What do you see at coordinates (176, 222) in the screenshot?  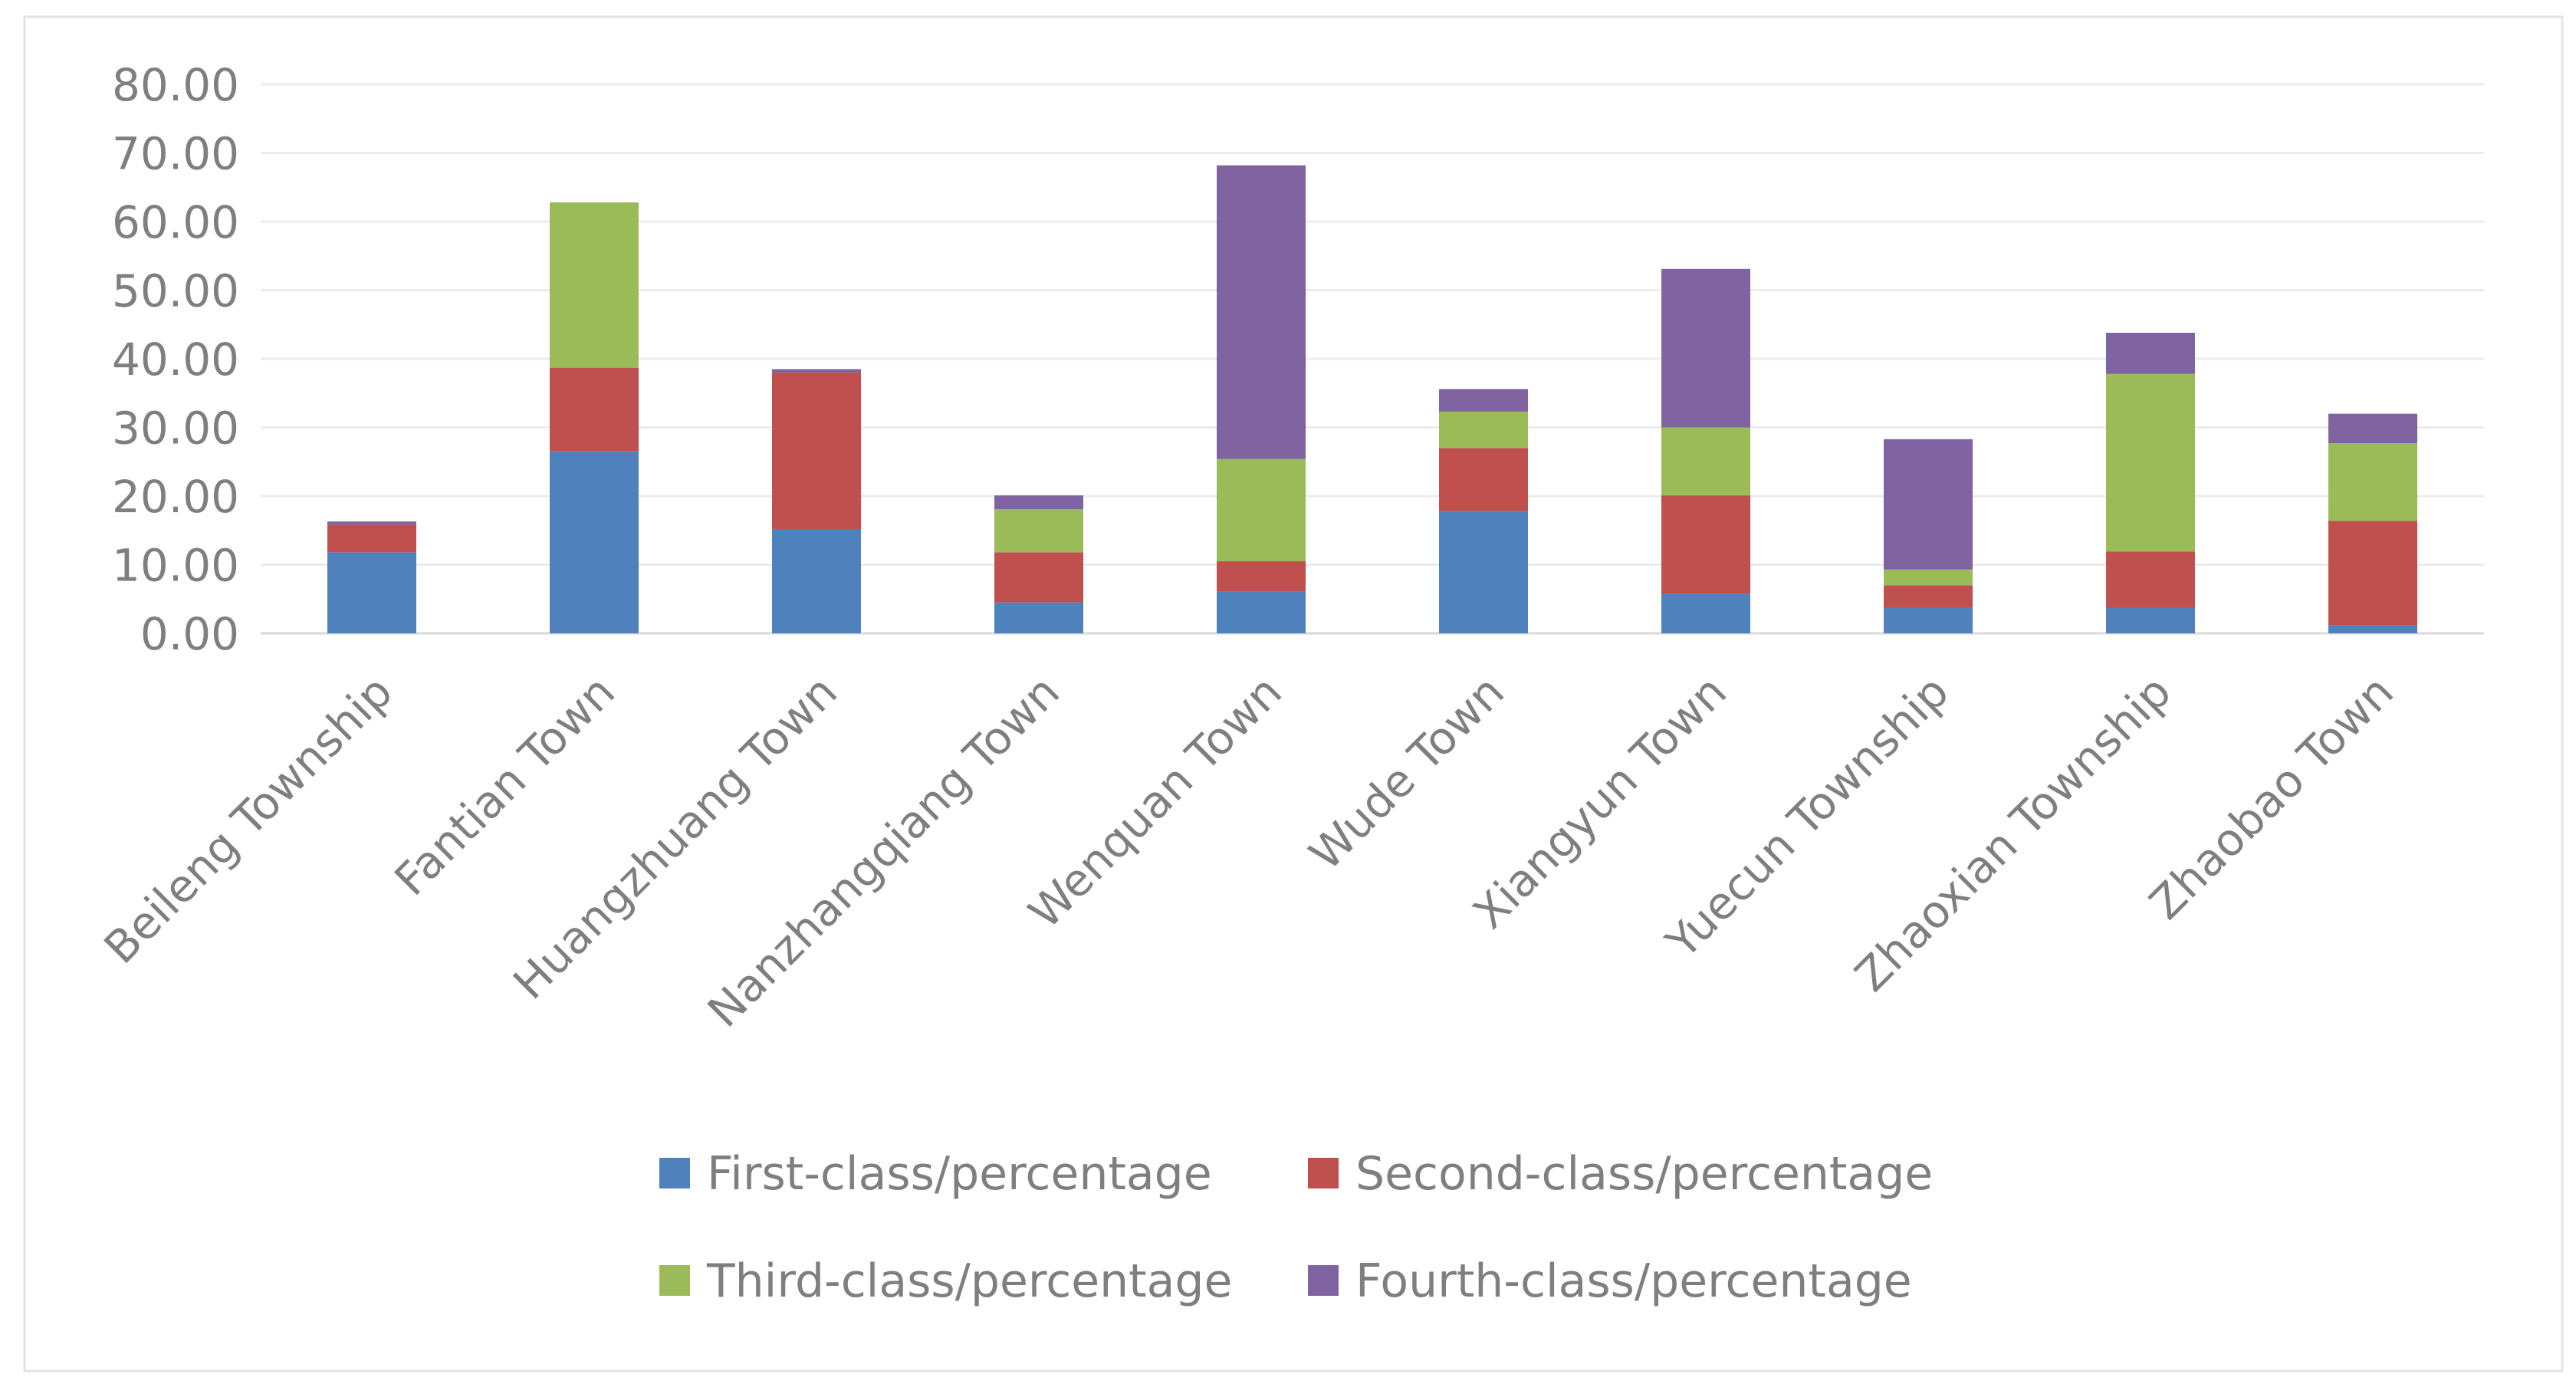 I see `y-tick-label: 60.00` at bounding box center [176, 222].